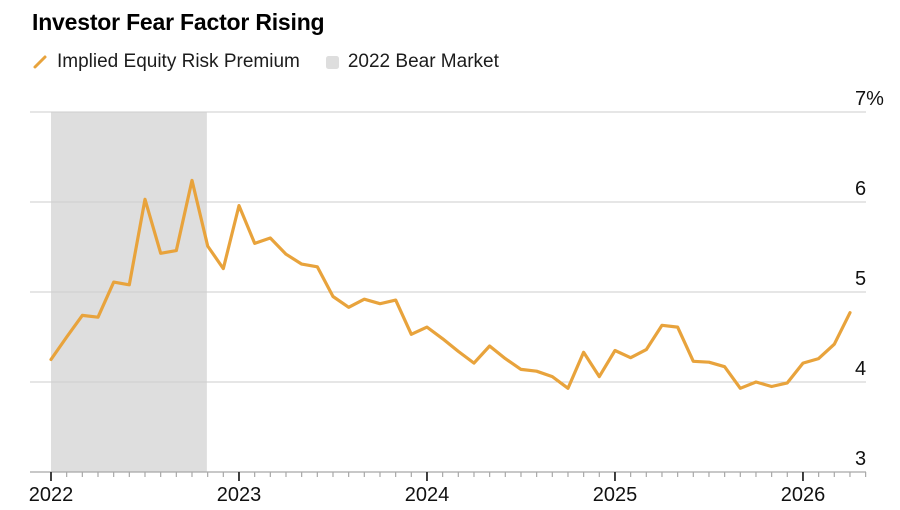 Image resolution: width=900 pixels, height=510 pixels. I want to click on legend-item-risk-premium: Implied Equity Risk Premium, so click(166, 62).